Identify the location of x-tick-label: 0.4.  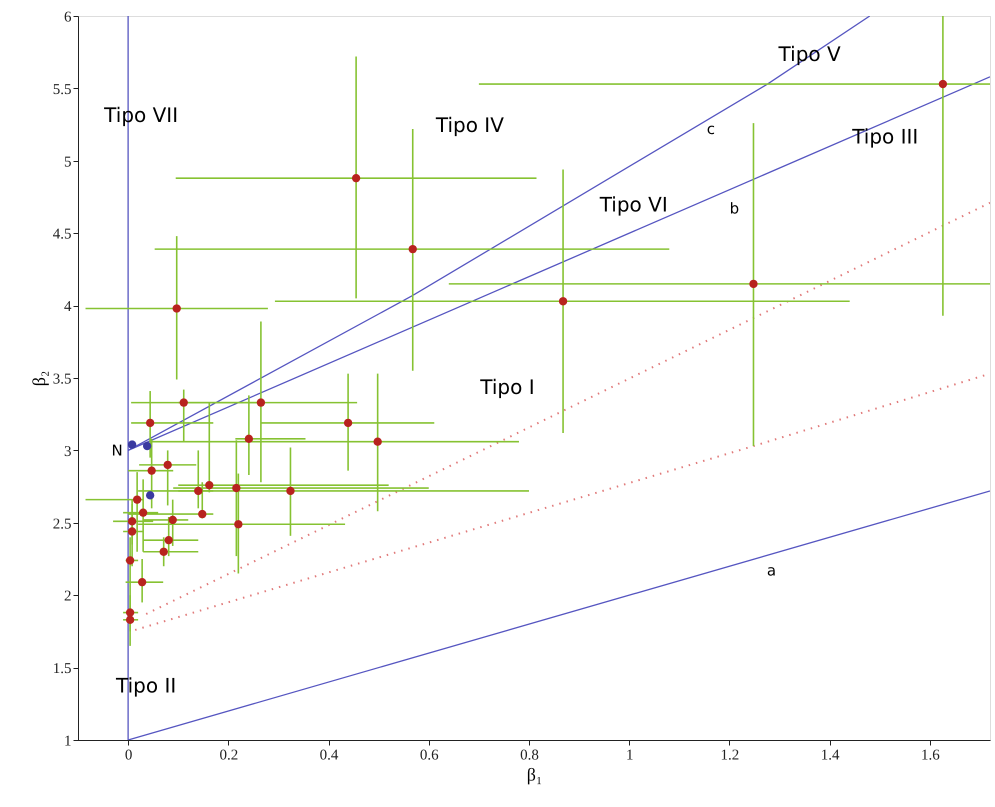
(329, 756).